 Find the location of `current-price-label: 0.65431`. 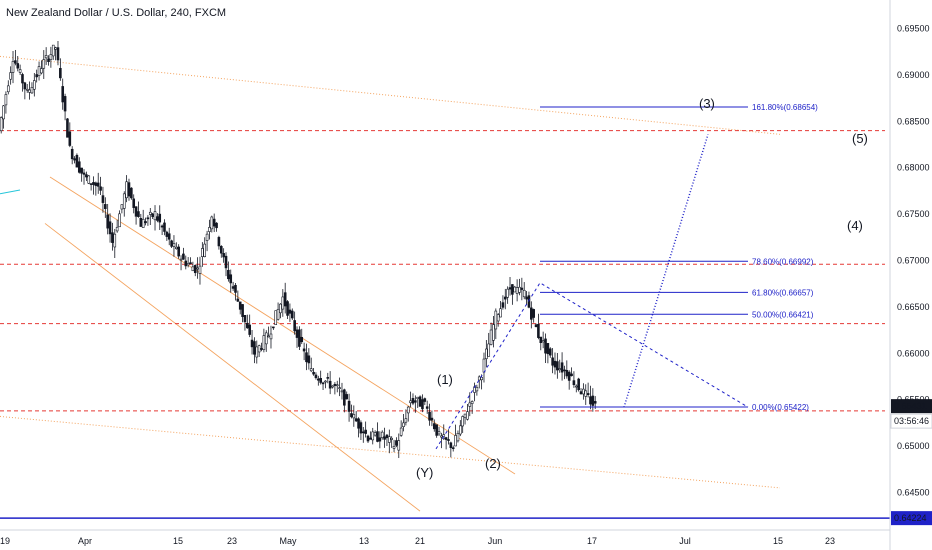

current-price-label: 0.65431 is located at coordinates (910, 406).